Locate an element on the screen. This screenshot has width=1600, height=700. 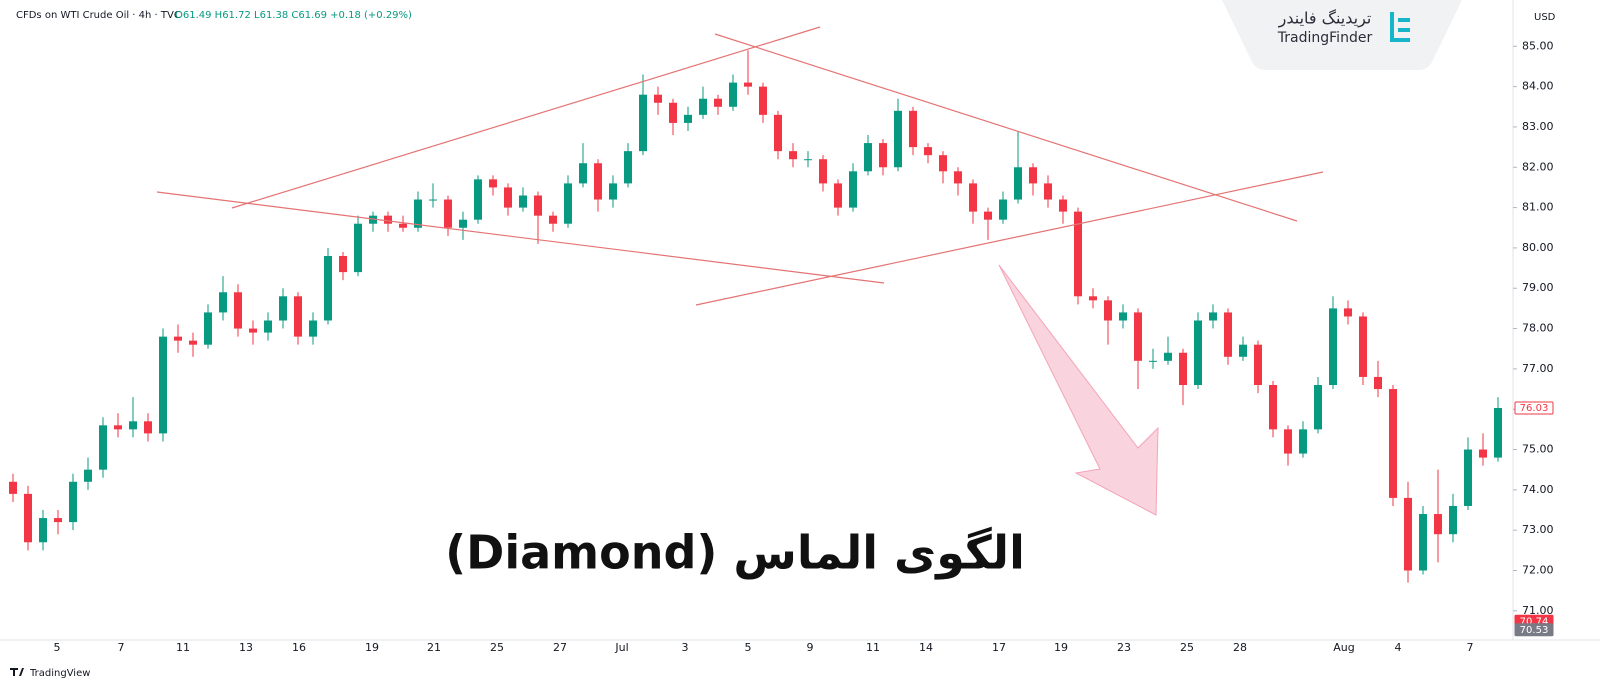
platform: TradingView is located at coordinates (59, 673).